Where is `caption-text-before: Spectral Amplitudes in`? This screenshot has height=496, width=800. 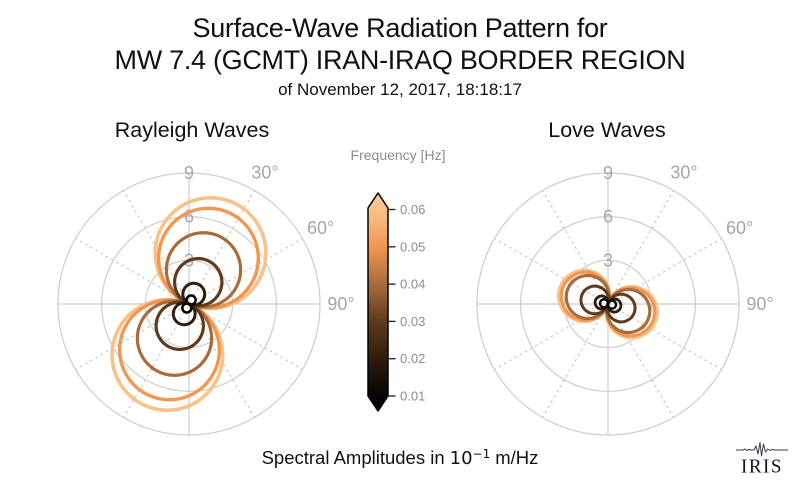 caption-text-before: Spectral Amplitudes in is located at coordinates (353, 457).